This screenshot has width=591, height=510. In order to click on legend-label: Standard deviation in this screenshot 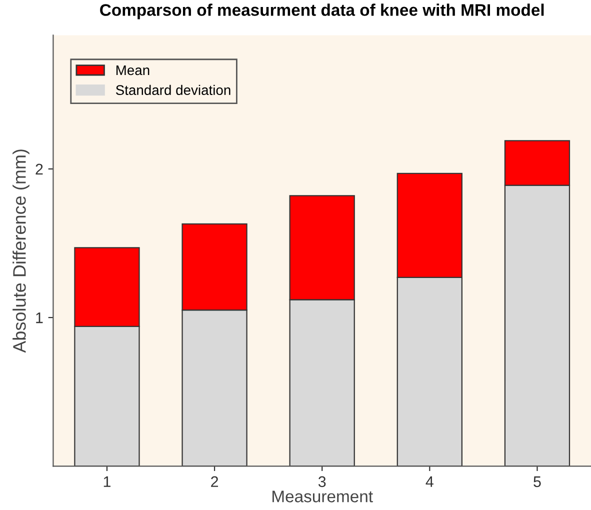, I will do `click(173, 90)`.